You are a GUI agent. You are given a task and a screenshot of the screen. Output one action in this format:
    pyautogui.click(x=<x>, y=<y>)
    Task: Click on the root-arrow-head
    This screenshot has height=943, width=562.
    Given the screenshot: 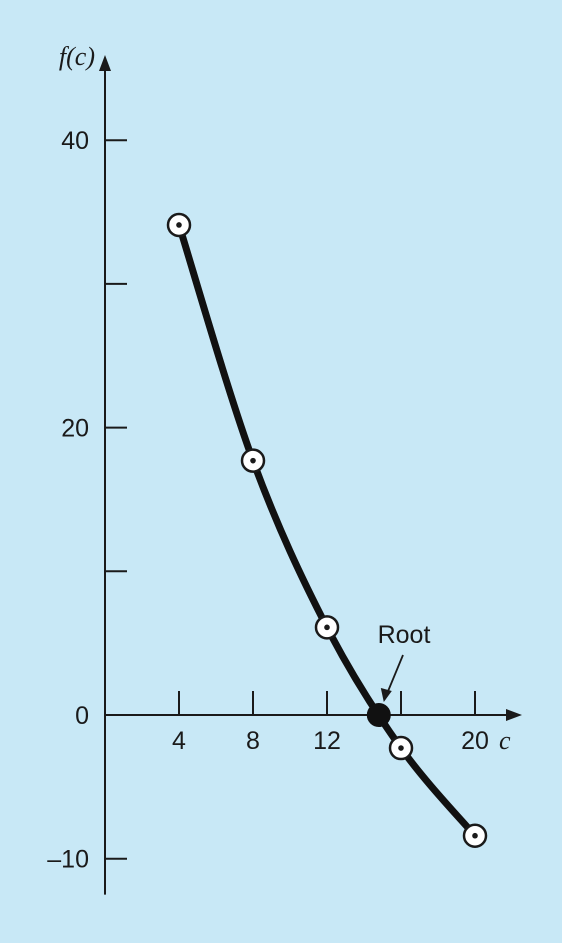 What is the action you would take?
    pyautogui.click(x=386, y=695)
    